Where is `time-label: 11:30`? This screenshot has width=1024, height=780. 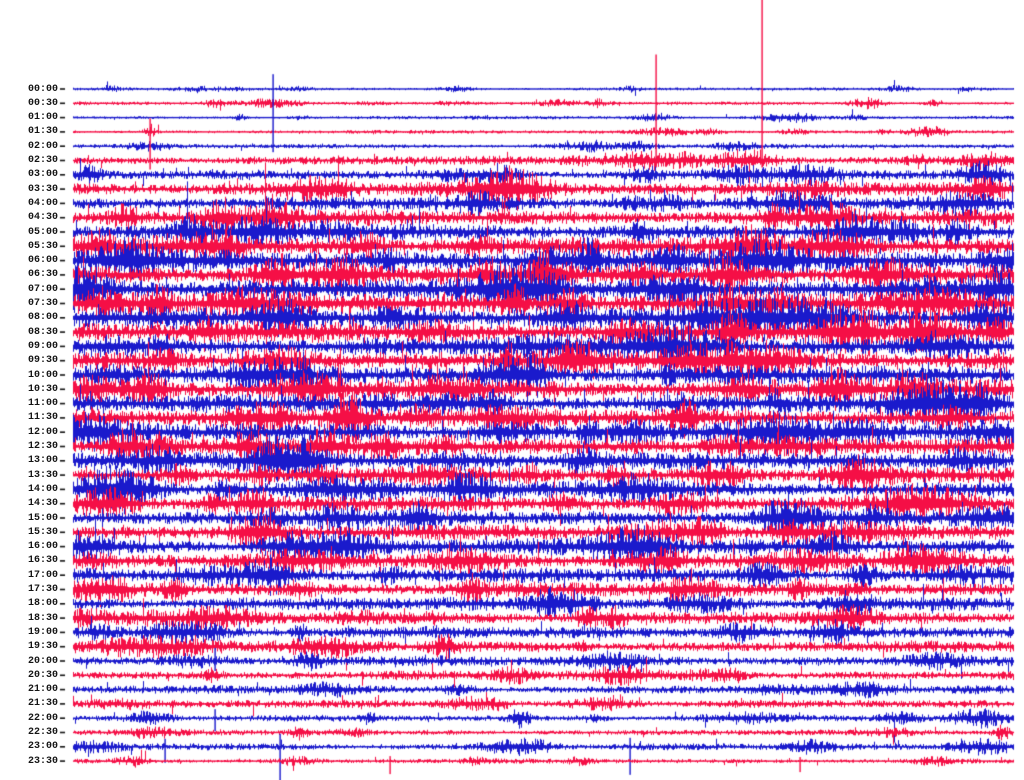
time-label: 11:30 is located at coordinates (42, 418).